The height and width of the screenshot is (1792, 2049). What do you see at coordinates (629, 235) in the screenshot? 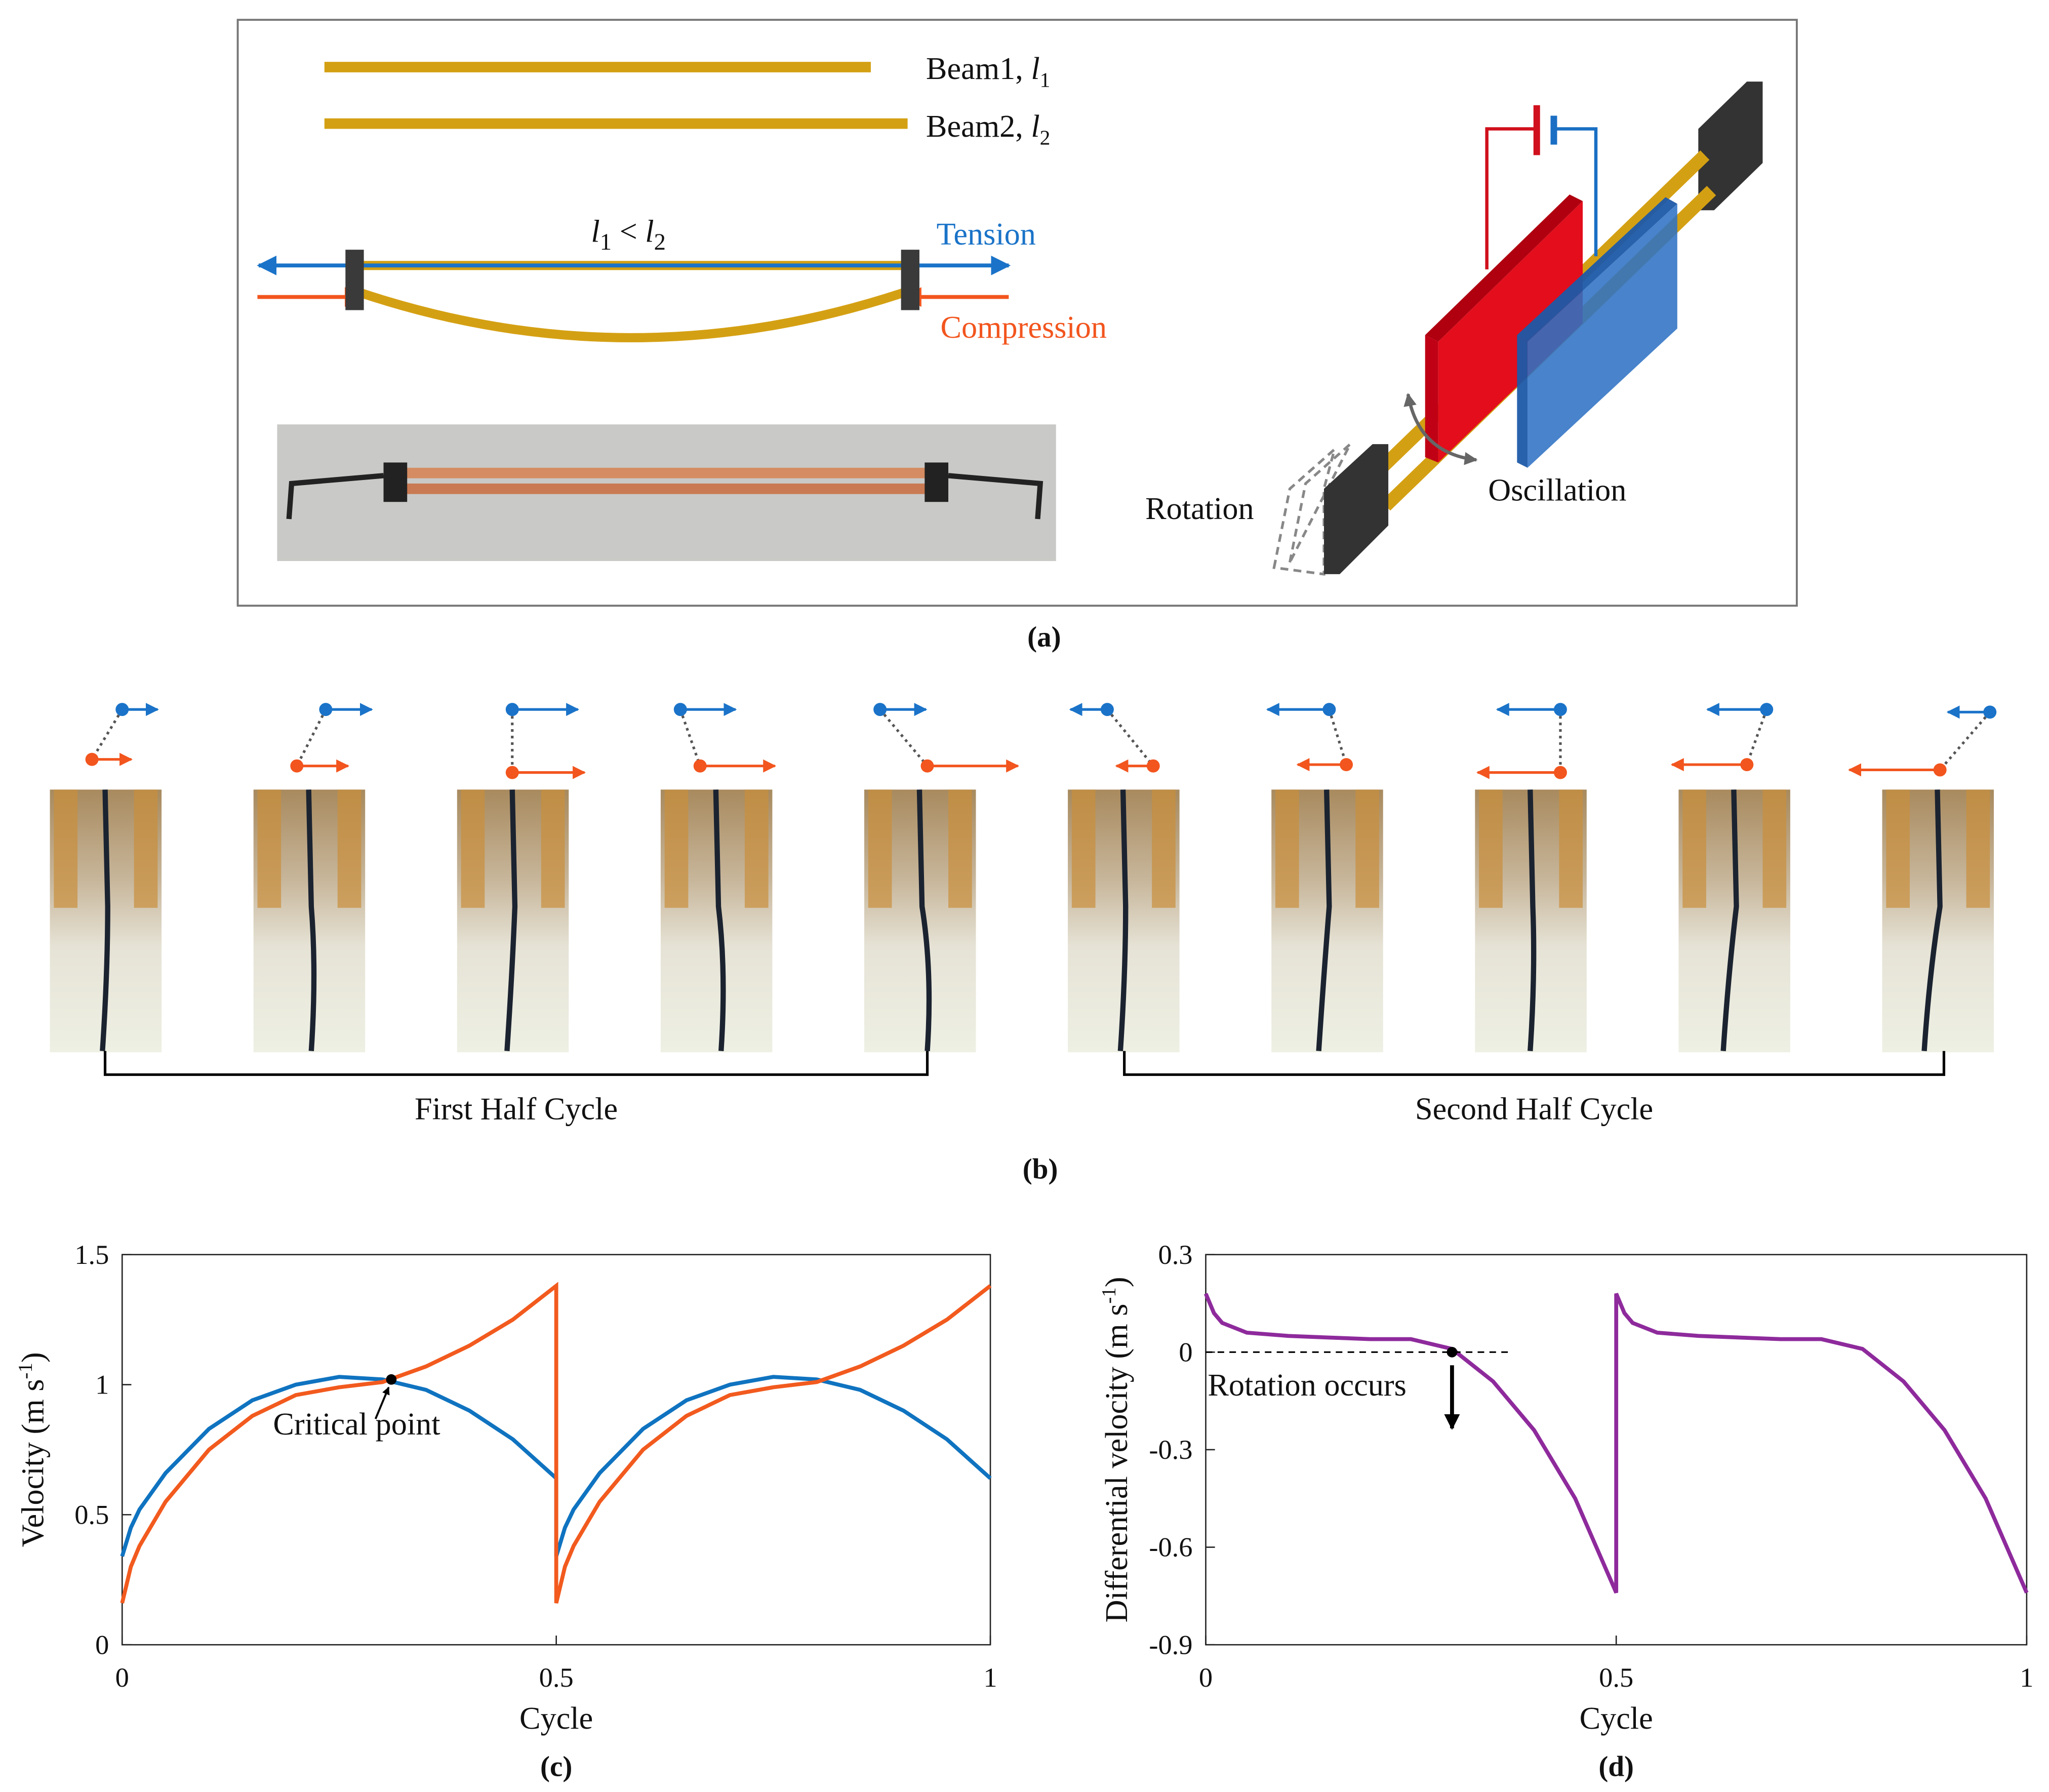
I see `relation: l1 < l2` at bounding box center [629, 235].